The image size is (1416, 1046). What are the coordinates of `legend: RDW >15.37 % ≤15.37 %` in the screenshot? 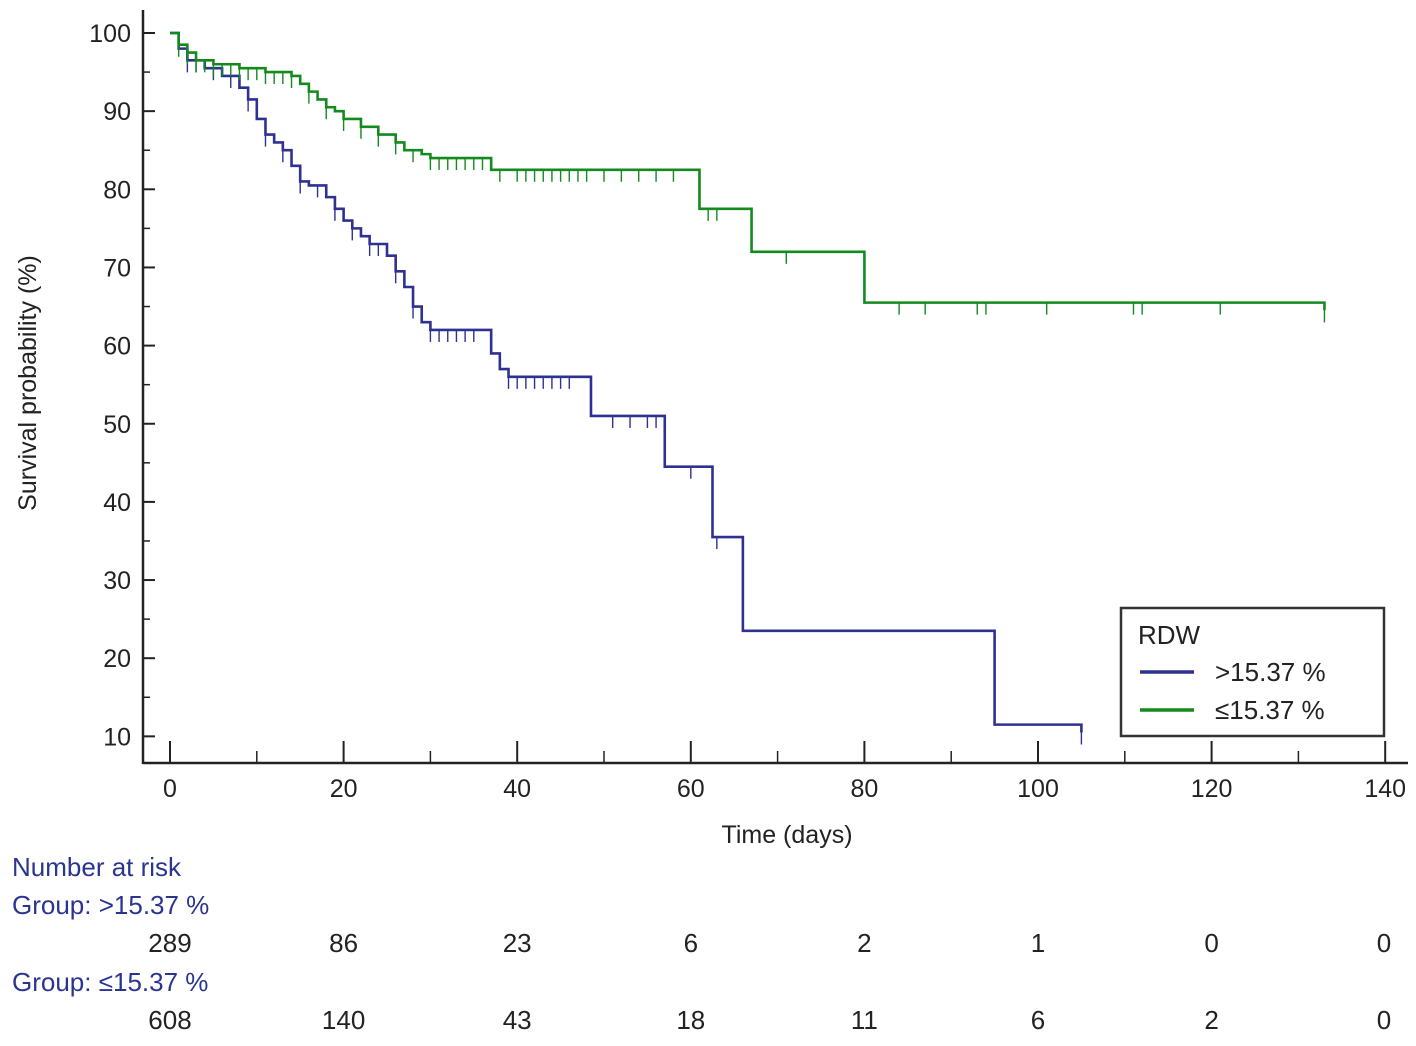 It's located at (1252, 672).